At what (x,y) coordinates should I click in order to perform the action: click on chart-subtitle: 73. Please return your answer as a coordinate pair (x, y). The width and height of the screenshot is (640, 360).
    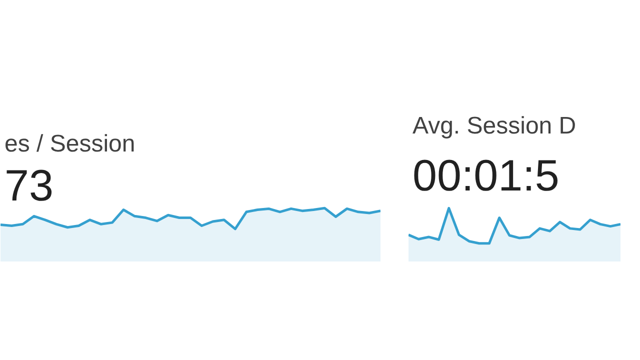
    Looking at the image, I should click on (29, 186).